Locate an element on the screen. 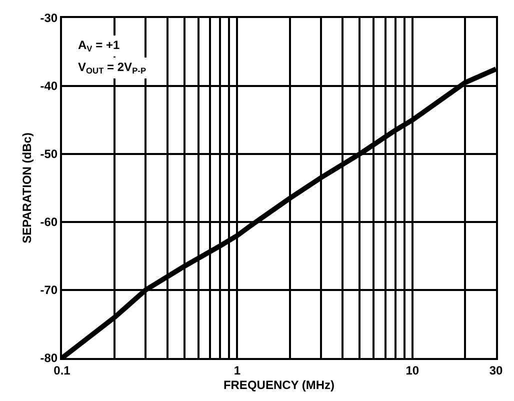 The width and height of the screenshot is (514, 401). x-axis-title: FREQUENCY (MHz) is located at coordinates (279, 385).